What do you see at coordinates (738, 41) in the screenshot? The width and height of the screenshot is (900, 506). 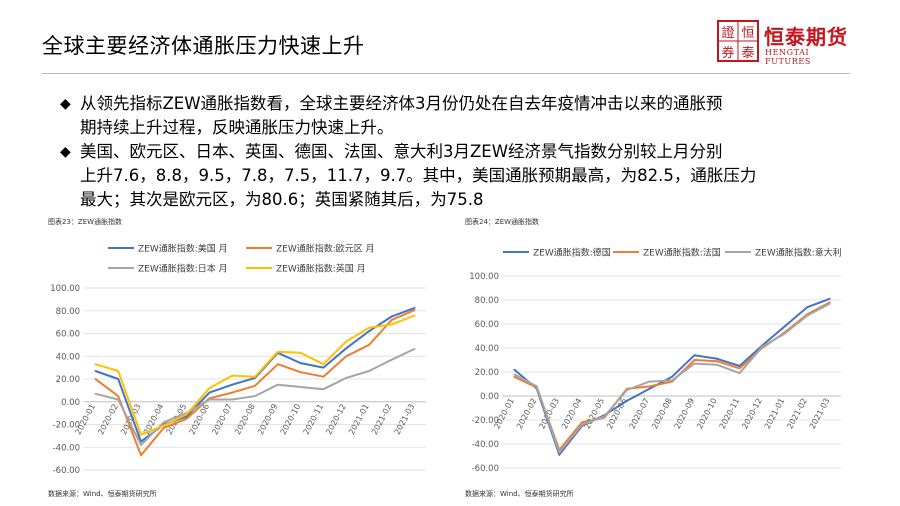 I see `logo-seal-icon: 證 恒 券 泰` at bounding box center [738, 41].